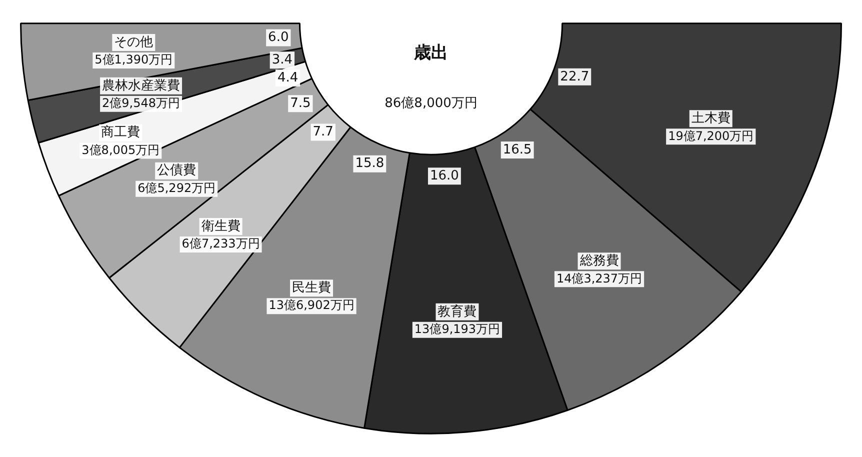 Image resolution: width=862 pixels, height=457 pixels. I want to click on text: 13億9,193万円, so click(457, 329).